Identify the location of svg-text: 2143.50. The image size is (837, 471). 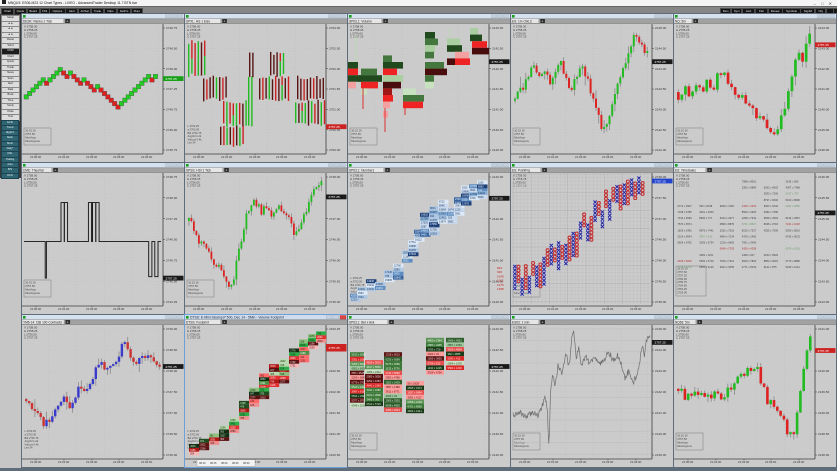
(823, 281).